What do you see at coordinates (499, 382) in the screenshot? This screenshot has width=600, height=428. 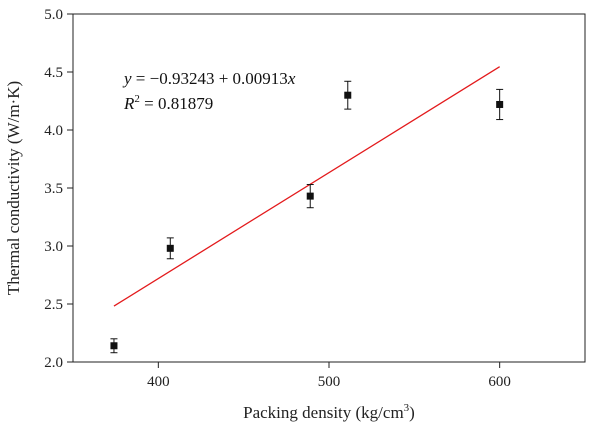 I see `x-tick-label-2: 600` at bounding box center [499, 382].